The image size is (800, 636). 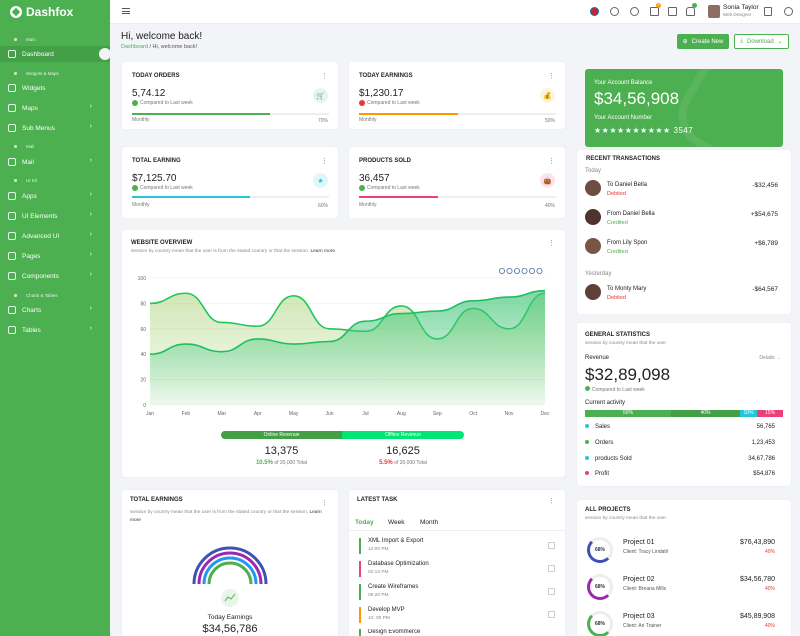 I want to click on gear-icon, so click(x=788, y=11).